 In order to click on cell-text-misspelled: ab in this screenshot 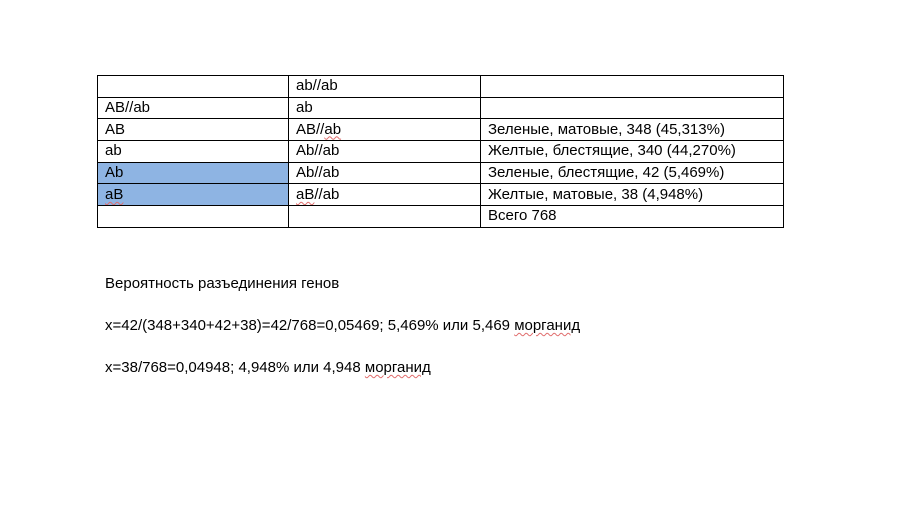, I will do `click(333, 129)`.